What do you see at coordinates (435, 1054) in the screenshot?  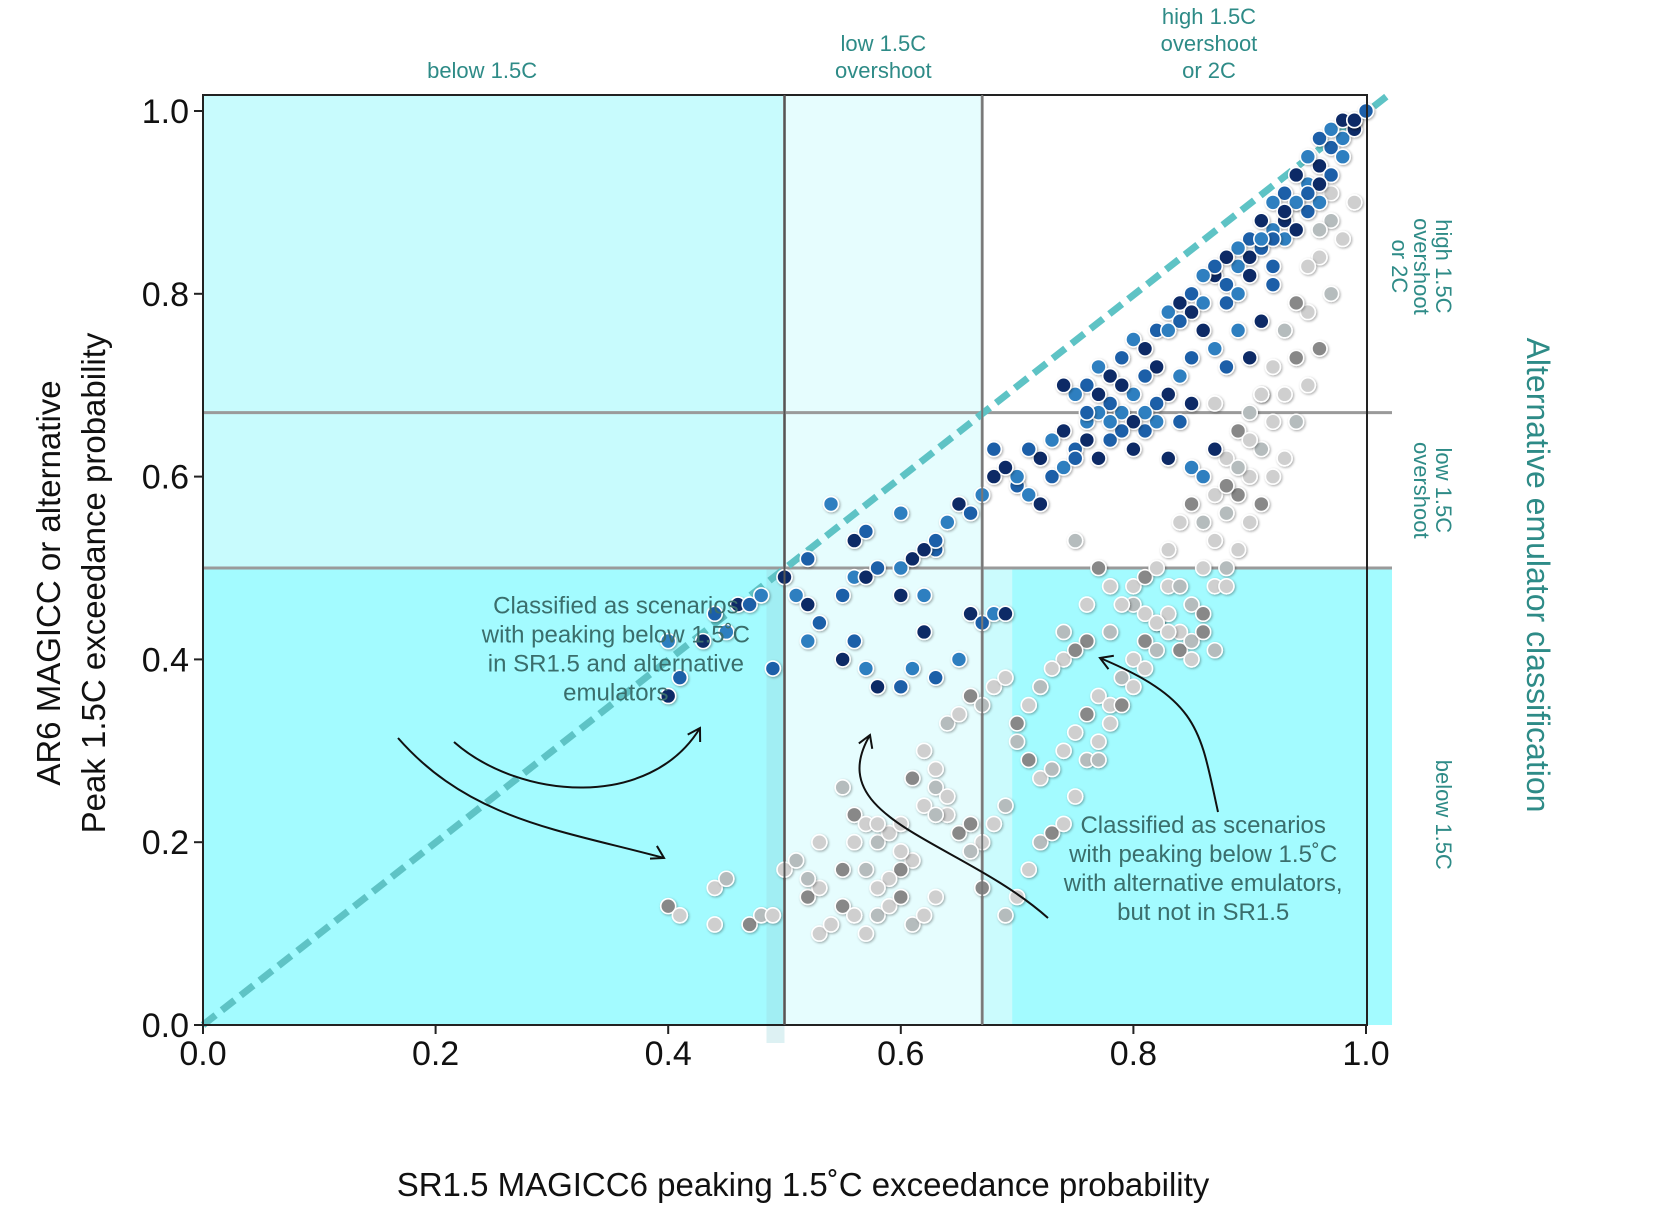 I see `x-tick-label: 0.2` at bounding box center [435, 1054].